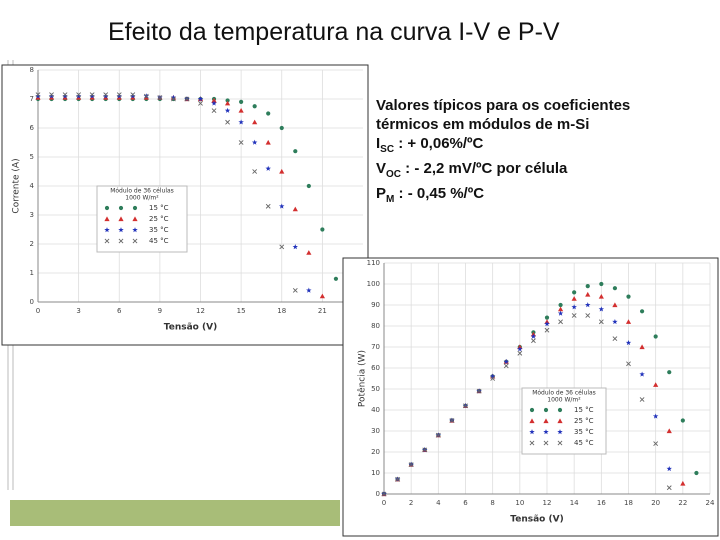 Image resolution: width=720 pixels, height=540 pixels. I want to click on note-line: térmicos em módulos de m-Si, so click(503, 124).